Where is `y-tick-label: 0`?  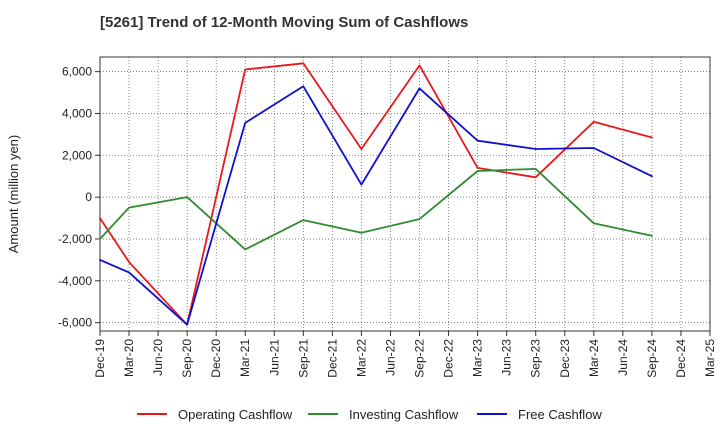 y-tick-label: 0 is located at coordinates (88, 197).